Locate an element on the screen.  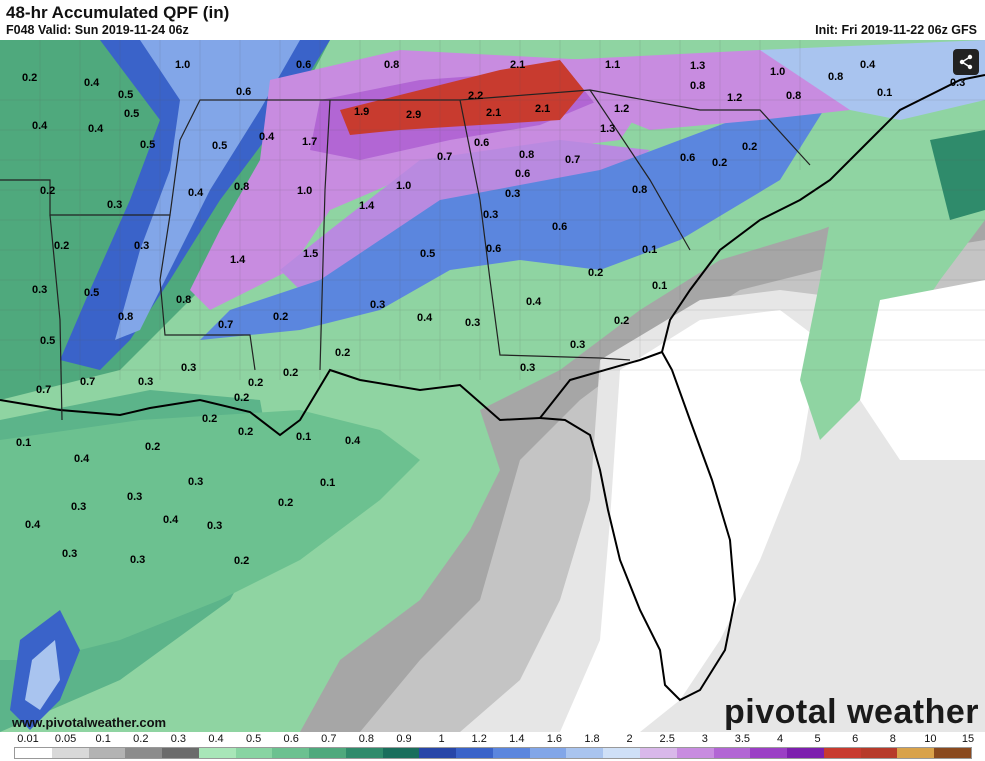
share-button is located at coordinates (966, 62).